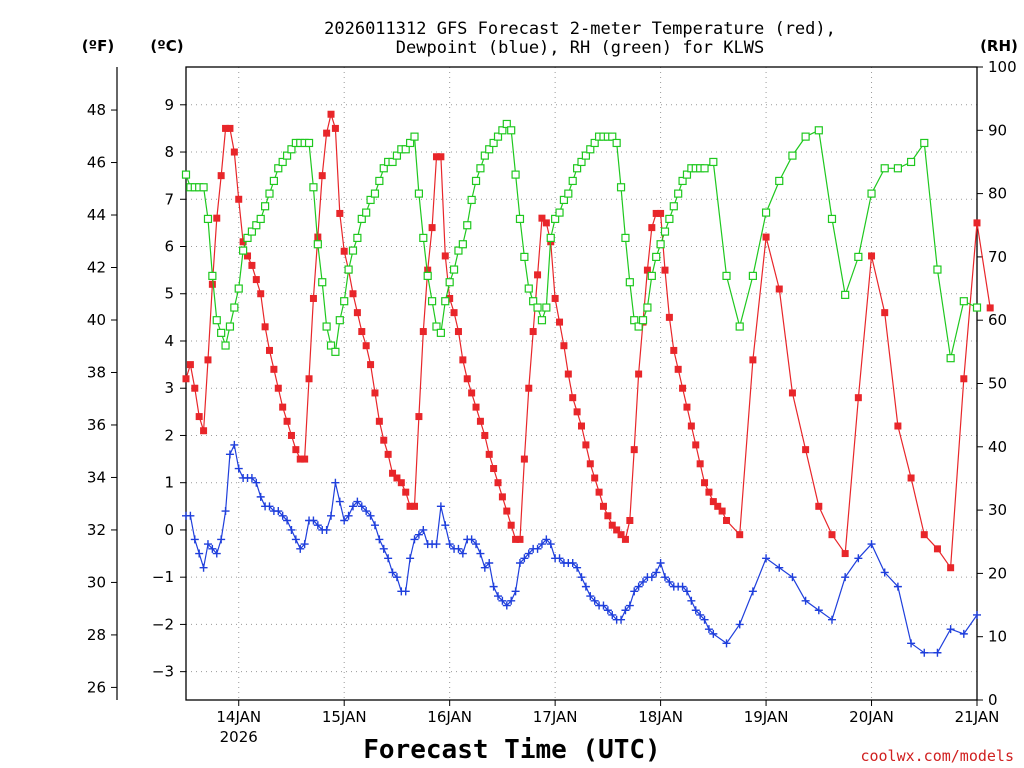  I want to click on rh-tick-label: 90, so click(997, 130).